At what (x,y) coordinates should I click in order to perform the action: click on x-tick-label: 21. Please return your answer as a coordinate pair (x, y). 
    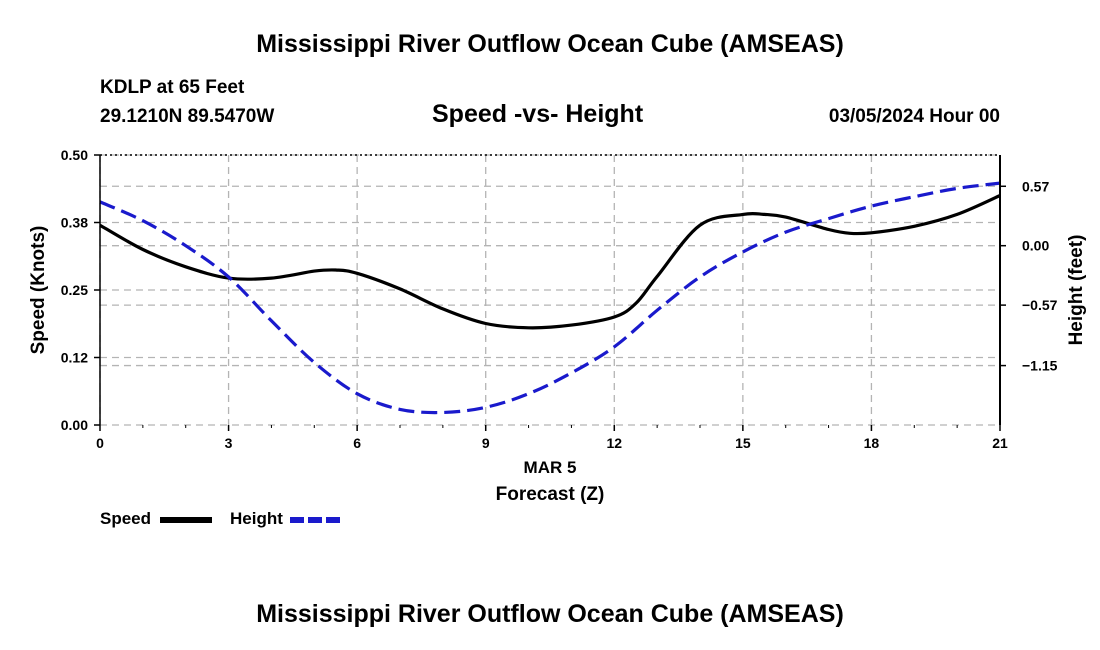
    Looking at the image, I should click on (1000, 443).